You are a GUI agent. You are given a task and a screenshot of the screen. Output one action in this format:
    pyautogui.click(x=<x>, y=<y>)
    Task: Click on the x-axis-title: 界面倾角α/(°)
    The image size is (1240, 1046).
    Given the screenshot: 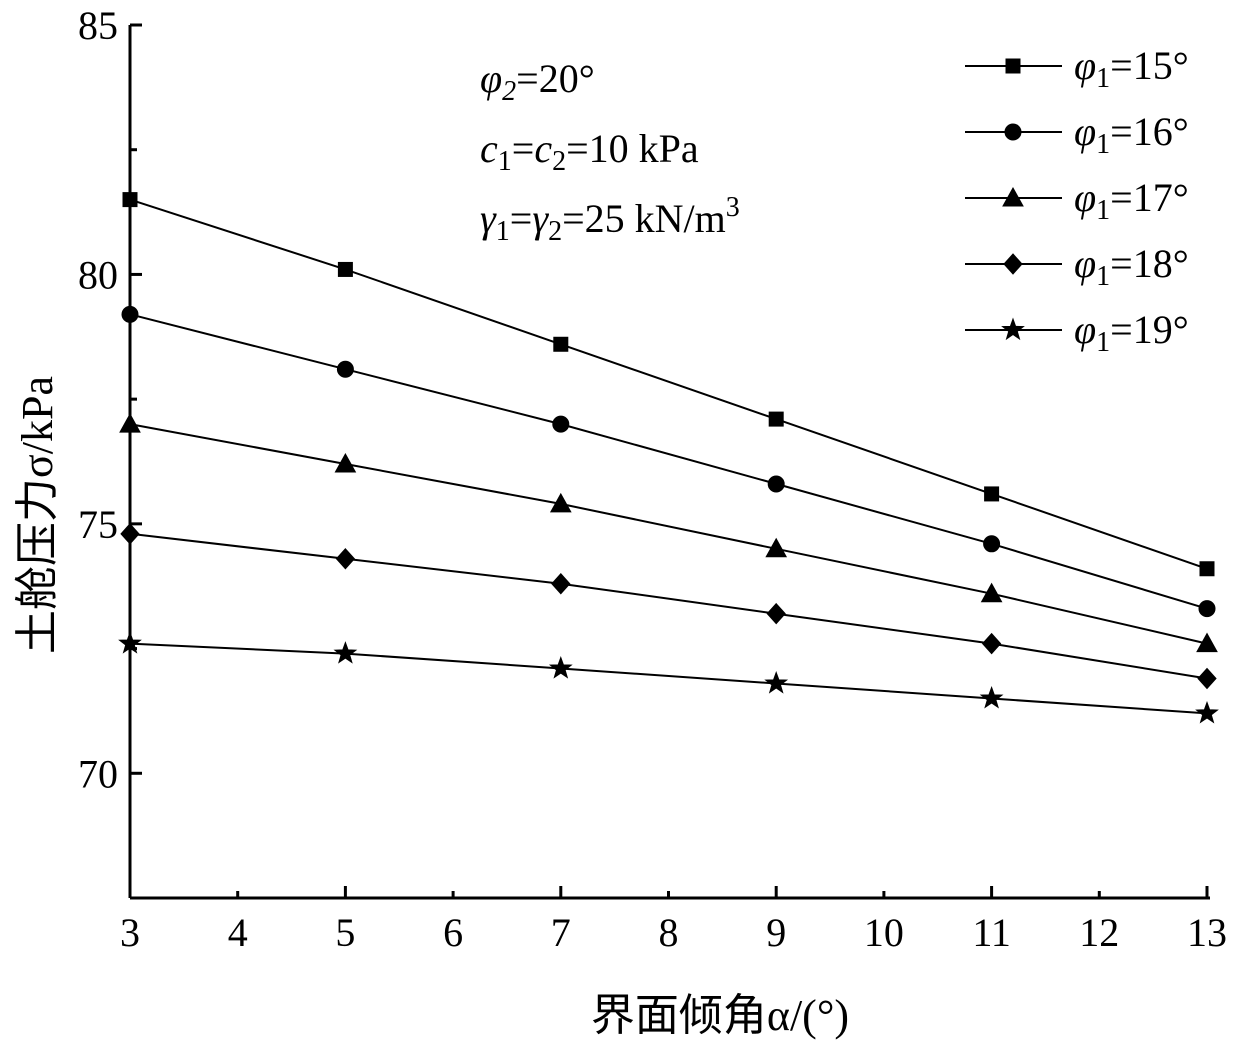 What is the action you would take?
    pyautogui.click(x=720, y=1015)
    